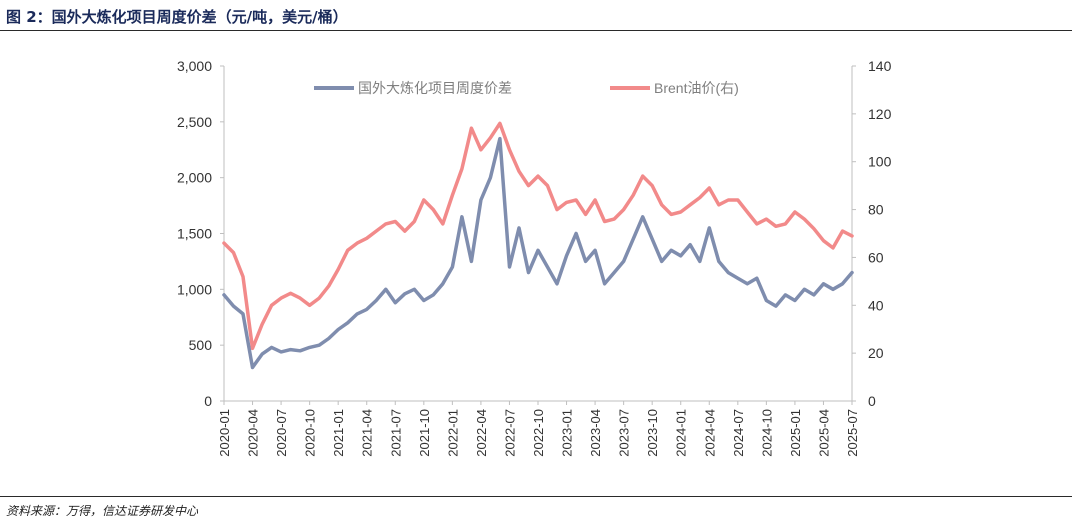  Describe the element at coordinates (194, 234) in the screenshot. I see `left-tick-label: 1,500` at that location.